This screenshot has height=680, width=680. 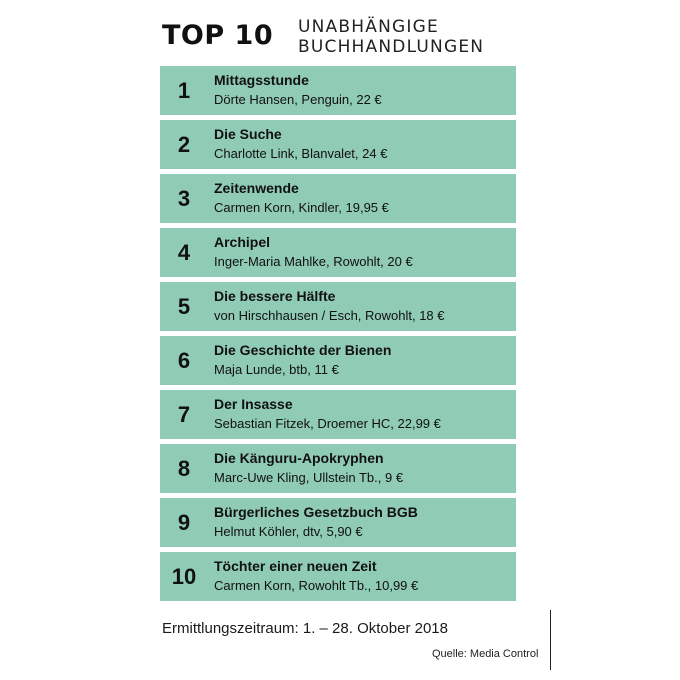 I want to click on header: TOP 10 UNABHÄNGIGE BUCHHANDLUNGEN, so click(x=352, y=37).